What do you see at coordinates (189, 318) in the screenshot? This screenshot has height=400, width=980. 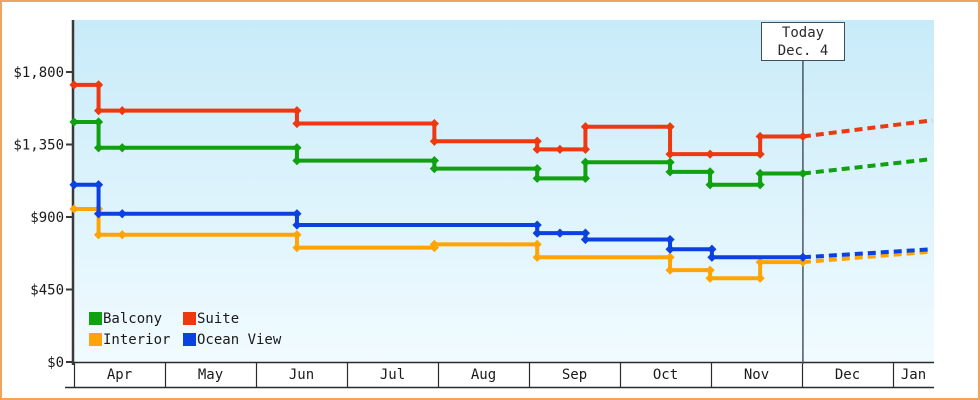 I see `legend-swatch-suite` at bounding box center [189, 318].